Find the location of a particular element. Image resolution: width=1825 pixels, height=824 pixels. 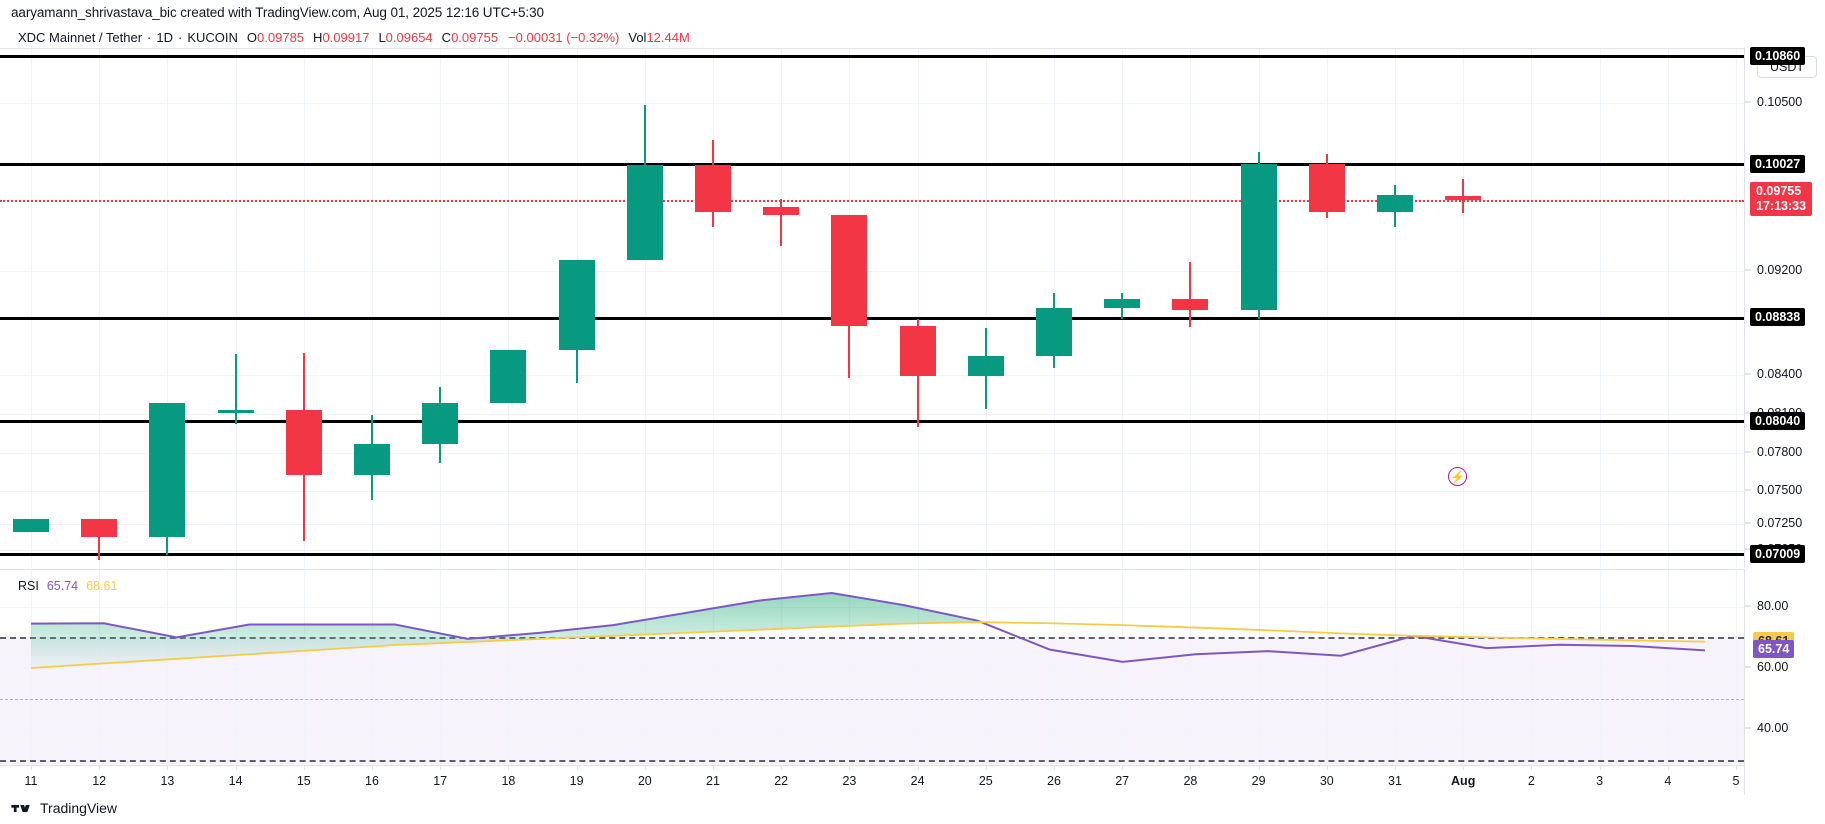

rsi-legend-title: RSI is located at coordinates (28, 586).